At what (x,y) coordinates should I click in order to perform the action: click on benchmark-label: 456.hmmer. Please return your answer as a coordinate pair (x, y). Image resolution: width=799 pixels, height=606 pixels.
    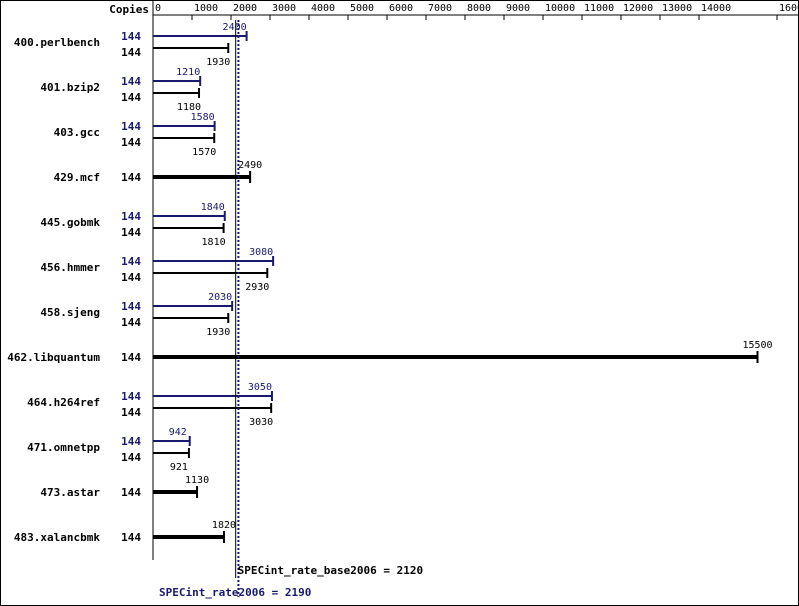
    Looking at the image, I should click on (70, 267).